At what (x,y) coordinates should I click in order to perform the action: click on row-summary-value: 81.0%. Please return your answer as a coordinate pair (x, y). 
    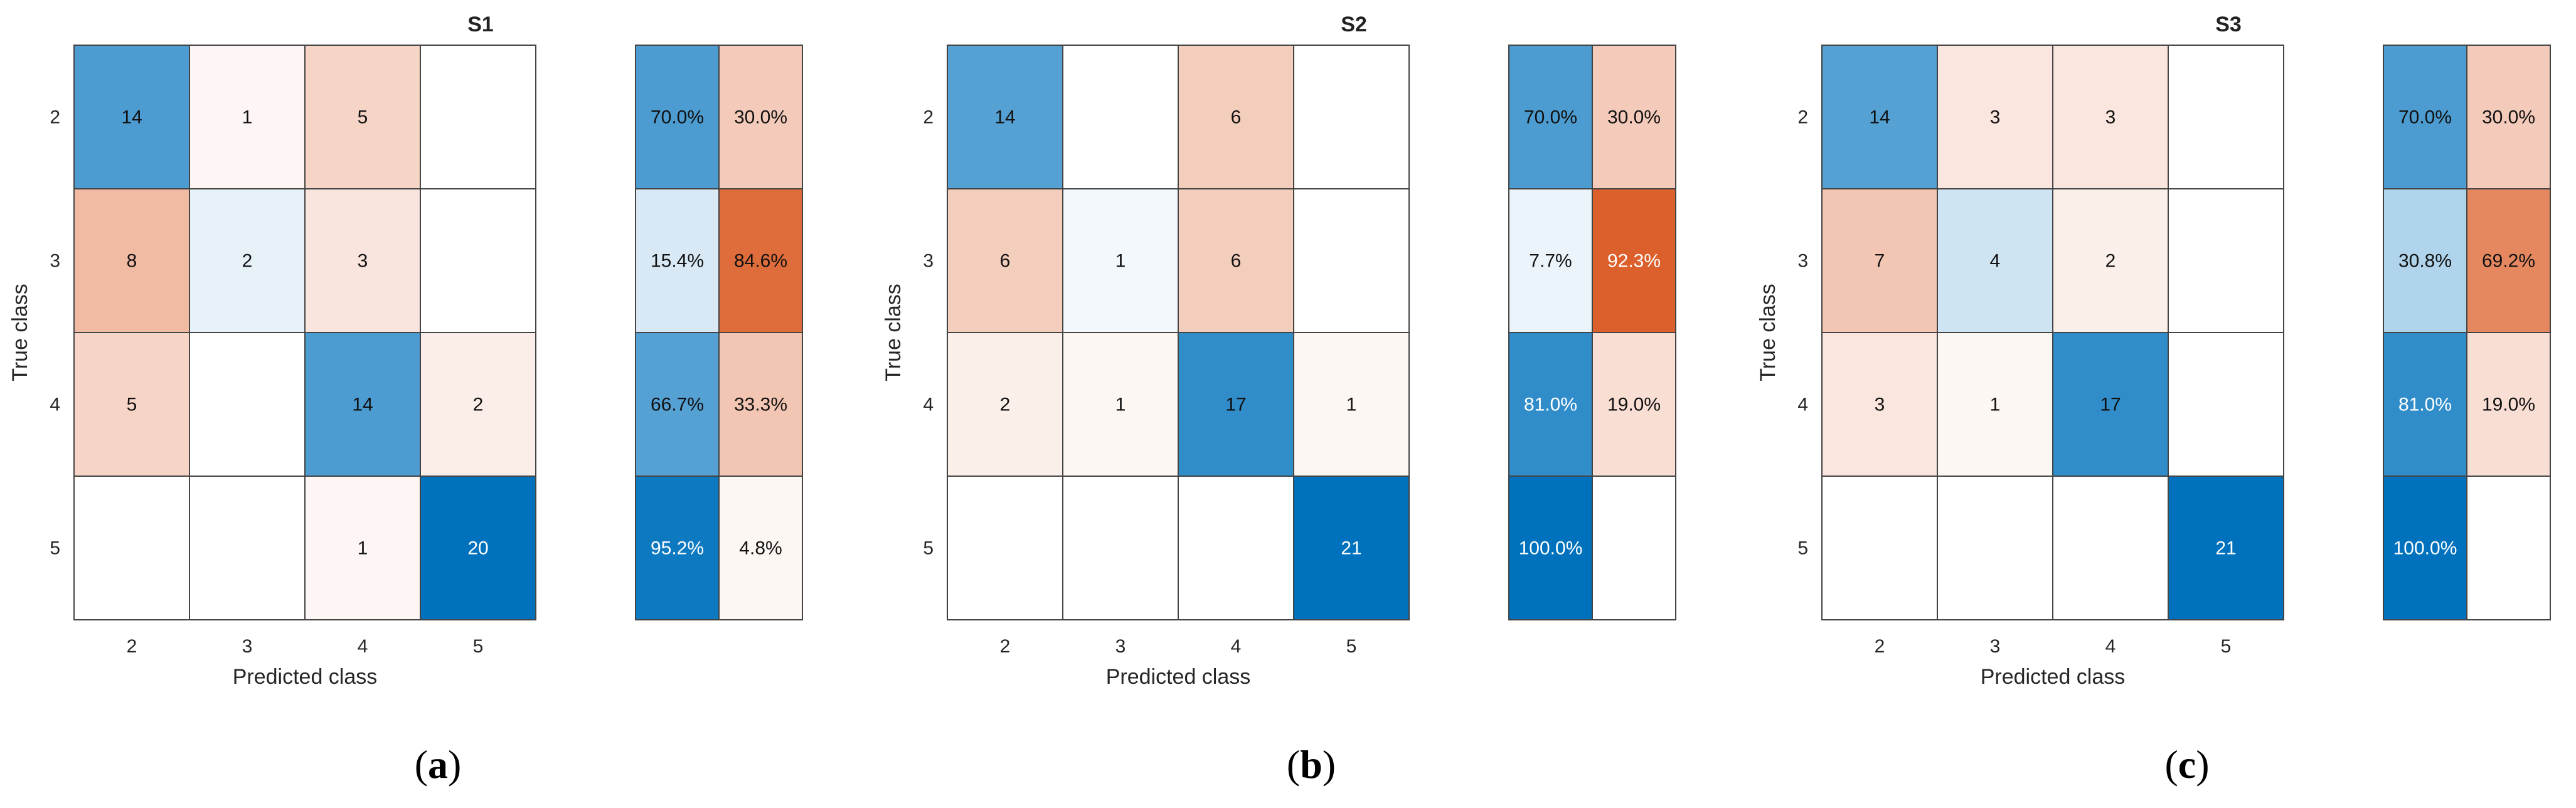
    Looking at the image, I should click on (2425, 405).